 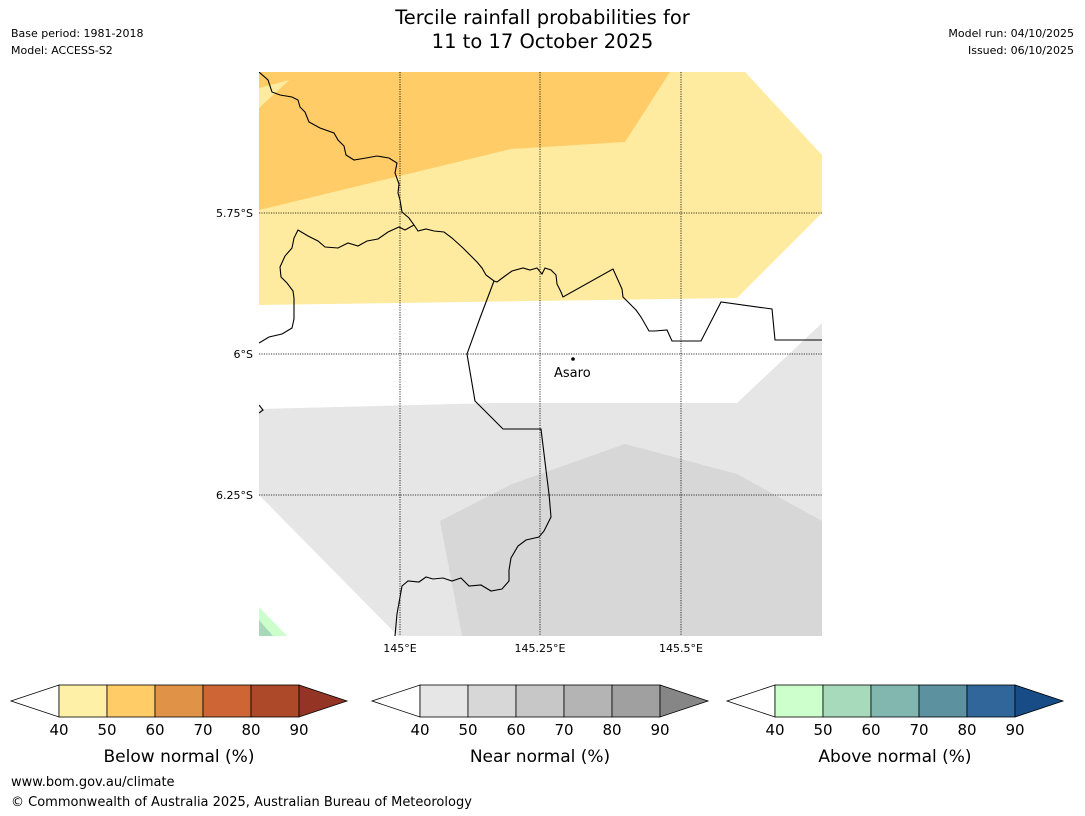 I want to click on legend-below-normal: 40 50 60 70 80 90 Below normal (%), so click(x=179, y=725).